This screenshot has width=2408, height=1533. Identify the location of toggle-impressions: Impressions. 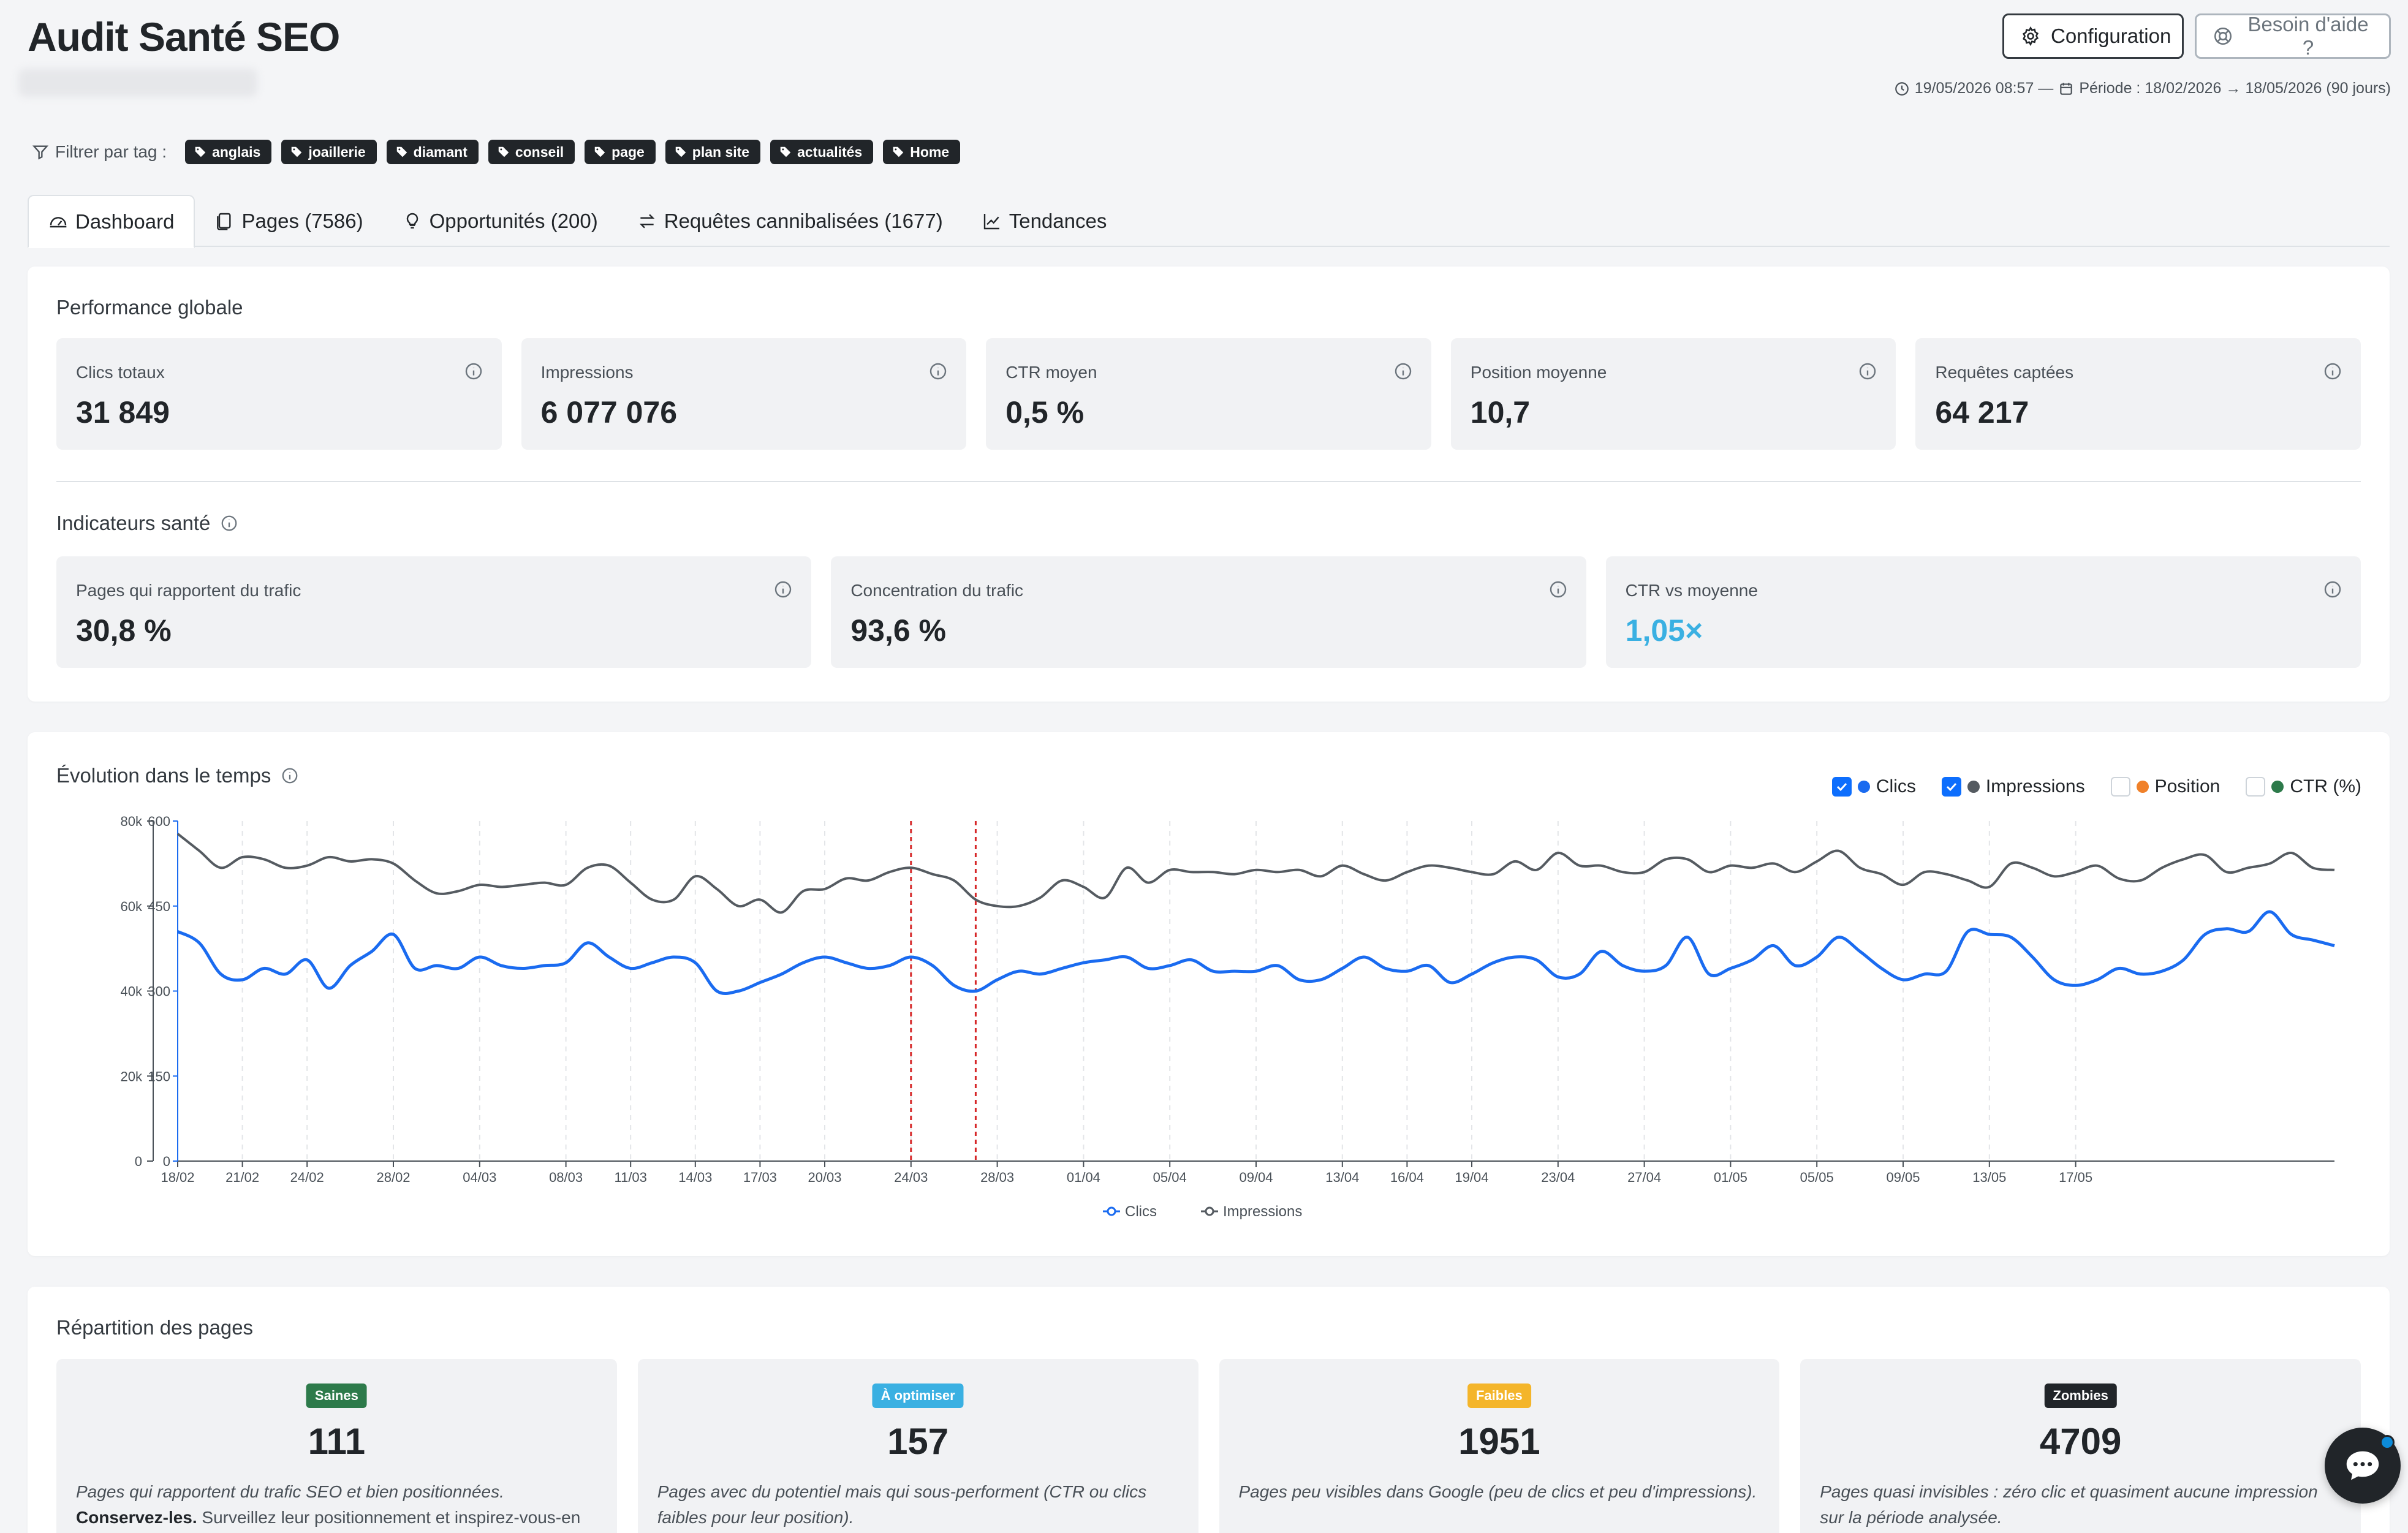
(2013, 786).